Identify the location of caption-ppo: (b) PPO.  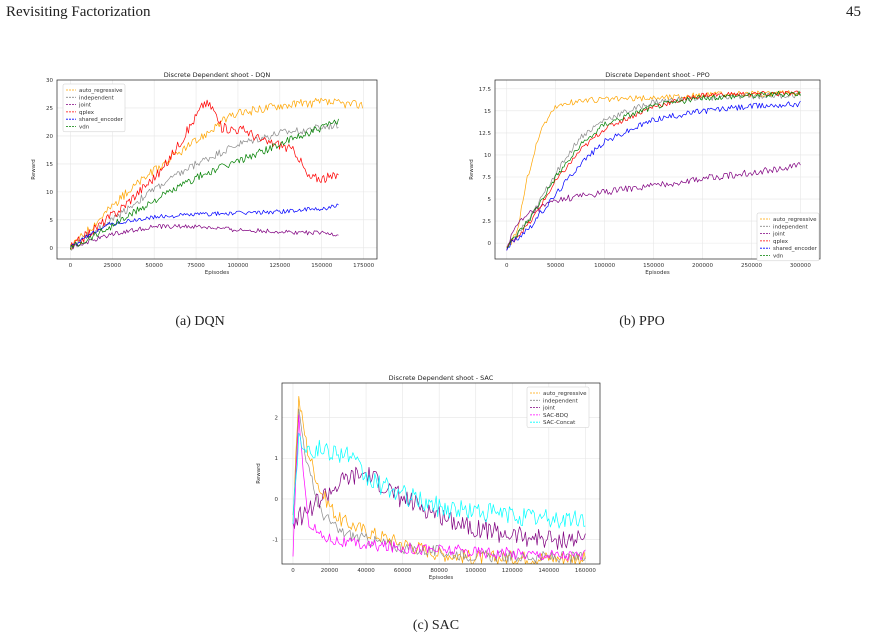
(642, 321).